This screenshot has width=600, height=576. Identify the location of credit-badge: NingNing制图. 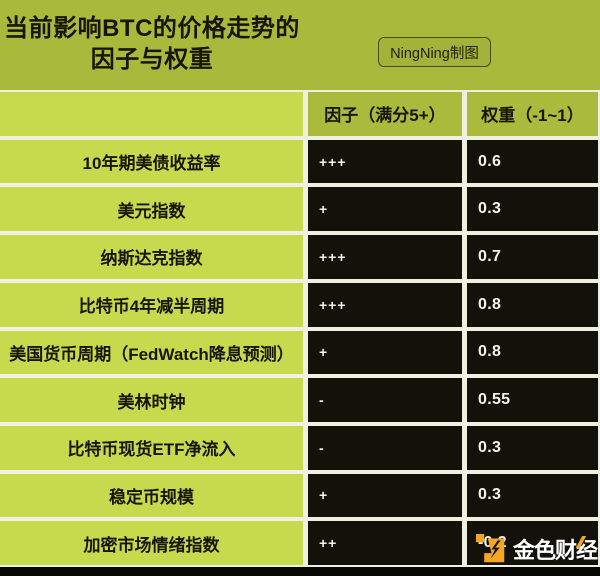
(434, 52).